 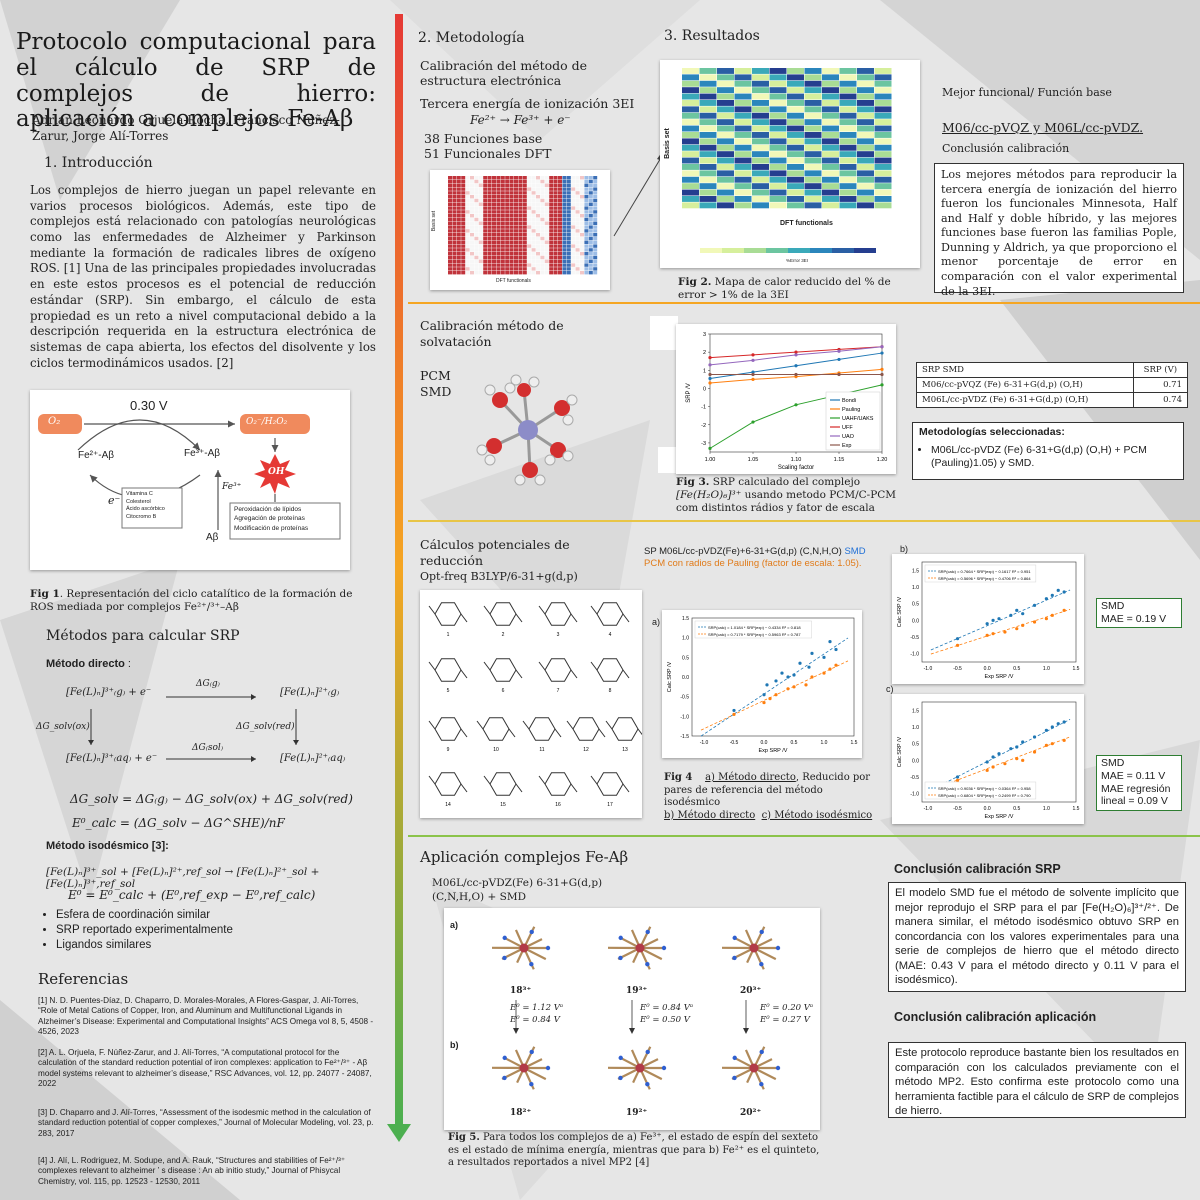 I want to click on molecule-structure: 13, so click(x=625, y=735).